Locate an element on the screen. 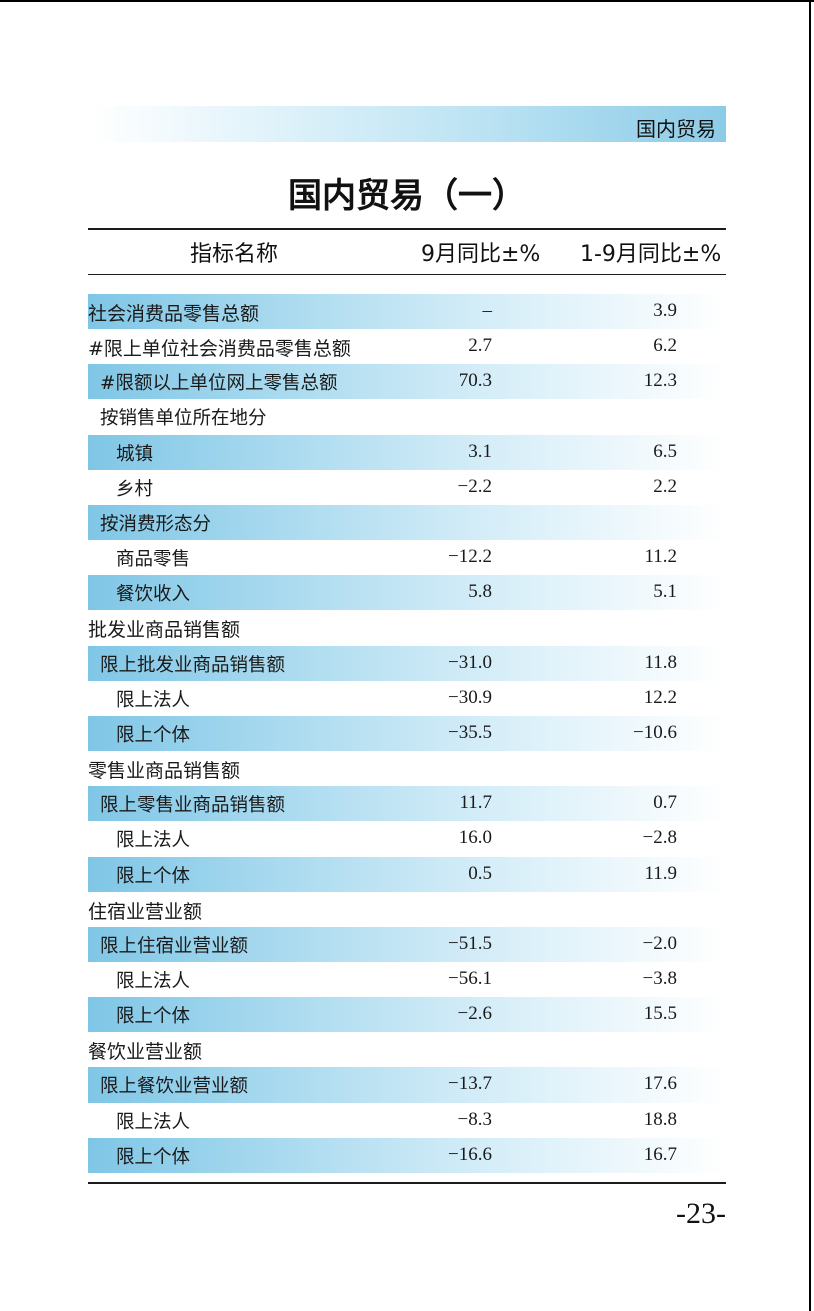 This screenshot has width=814, height=1311. table-row: 限上个体 −35.5 −10.6 is located at coordinates (407, 733).